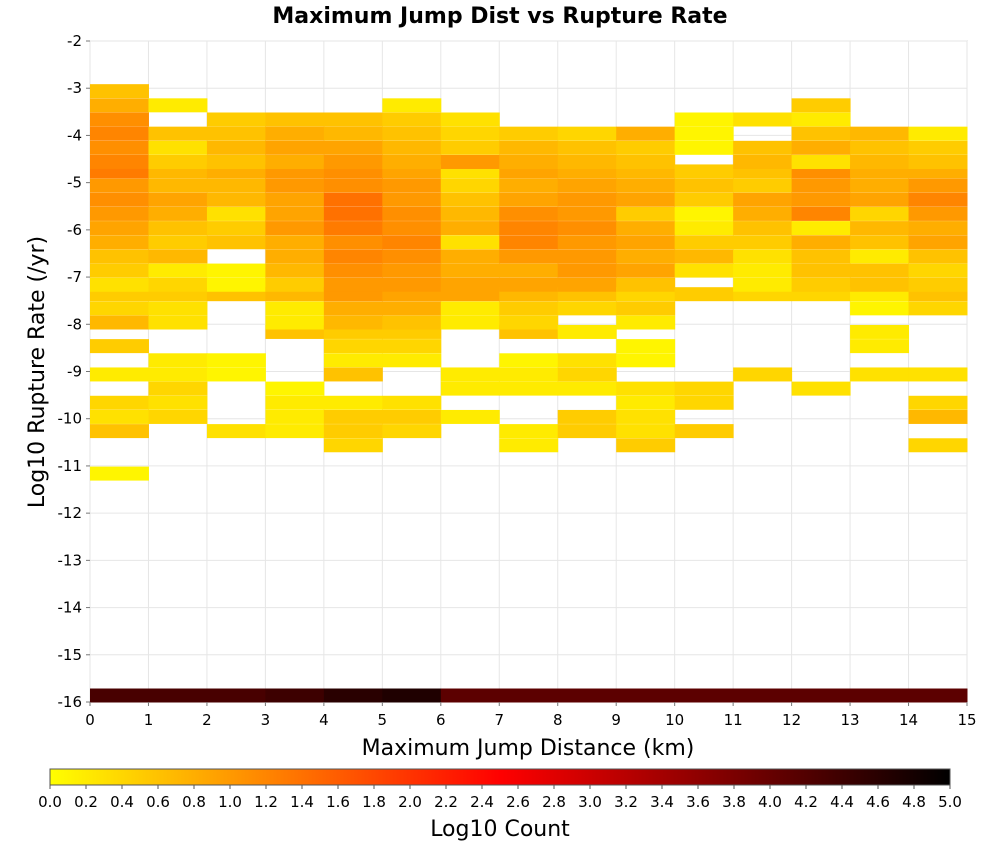 The height and width of the screenshot is (850, 1000). I want to click on x-tick-label: 8, so click(558, 720).